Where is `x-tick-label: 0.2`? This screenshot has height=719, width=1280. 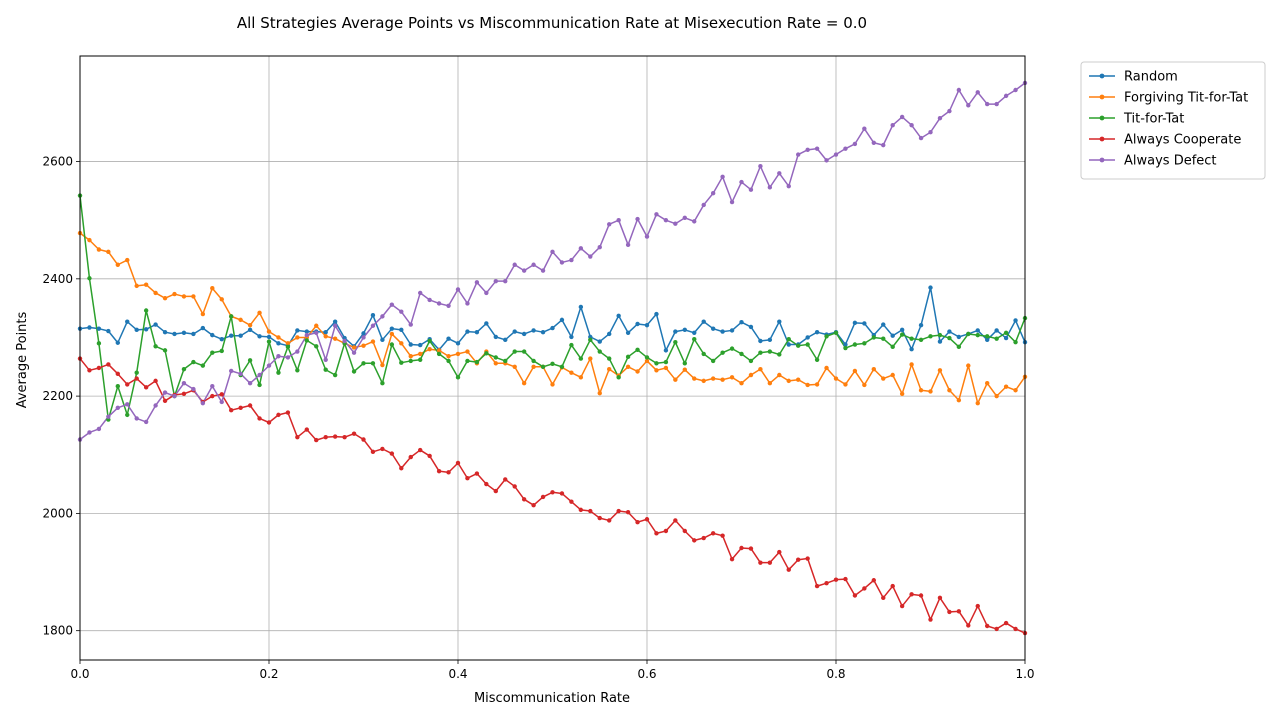
x-tick-label: 0.2 is located at coordinates (268, 674).